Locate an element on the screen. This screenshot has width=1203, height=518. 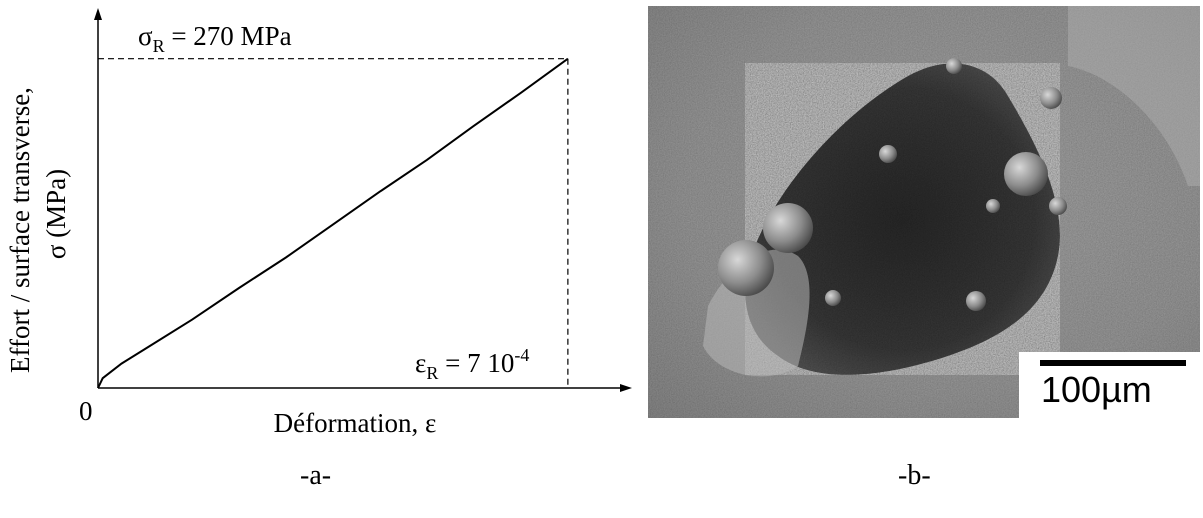
scale-bar-box: 100µm is located at coordinates (1109, 385).